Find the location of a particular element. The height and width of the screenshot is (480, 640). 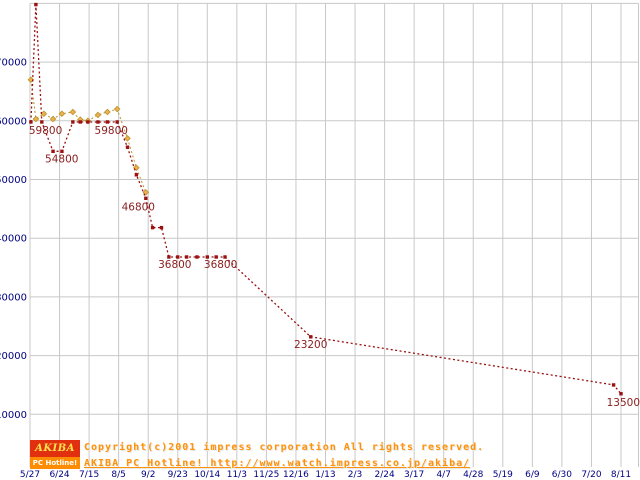

x-axis-date-label: 8/5 is located at coordinates (118, 475).